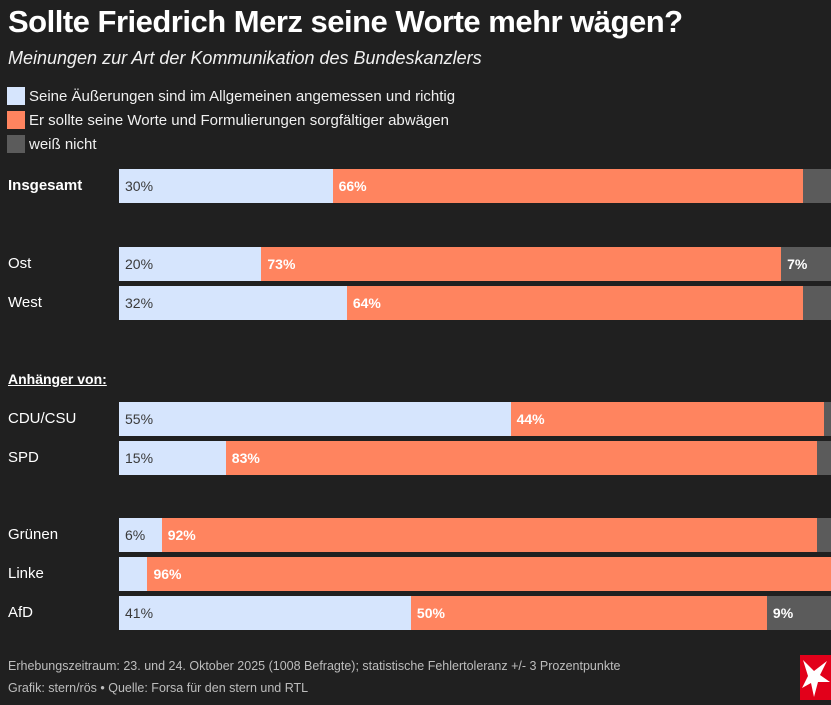  Describe the element at coordinates (135, 535) in the screenshot. I see `data-label: 6%` at that location.